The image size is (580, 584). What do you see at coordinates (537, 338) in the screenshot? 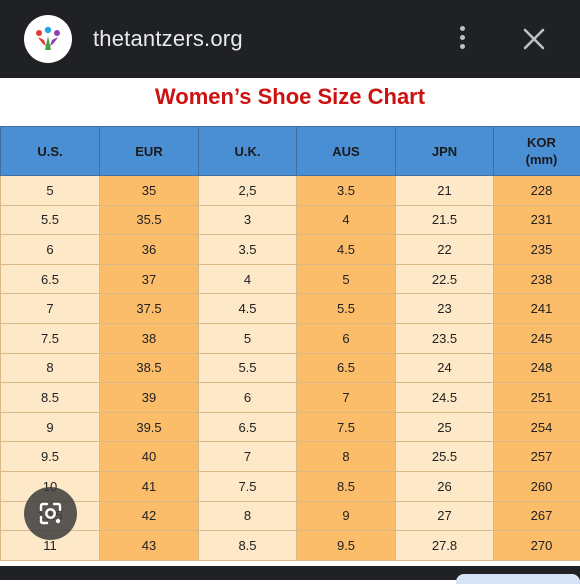
I see `table-cell: 245` at bounding box center [537, 338].